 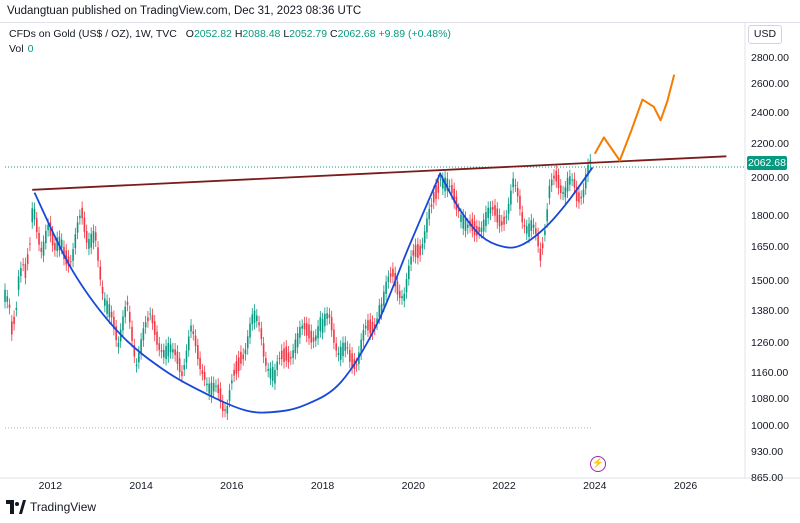 I want to click on currency-button: USD, so click(x=765, y=34).